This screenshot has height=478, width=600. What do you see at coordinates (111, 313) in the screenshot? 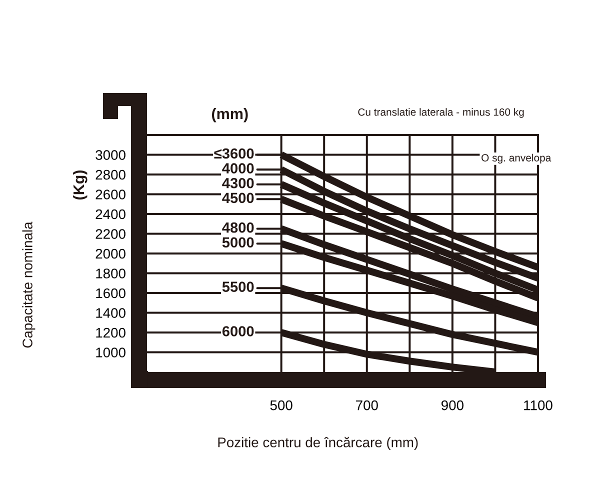
I see `y-tick-label: 1400` at bounding box center [111, 313].